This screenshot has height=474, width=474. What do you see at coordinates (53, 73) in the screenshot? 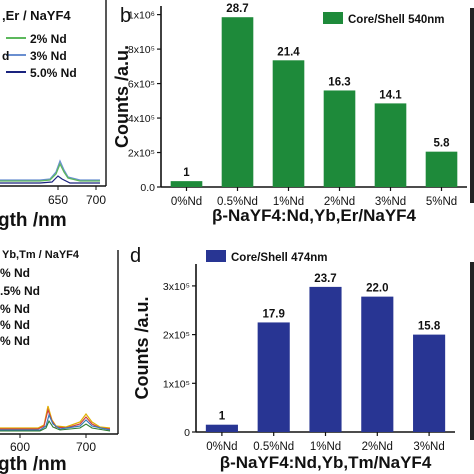
I see `left-top-legend-item-3: 5.0% Nd` at bounding box center [53, 73].